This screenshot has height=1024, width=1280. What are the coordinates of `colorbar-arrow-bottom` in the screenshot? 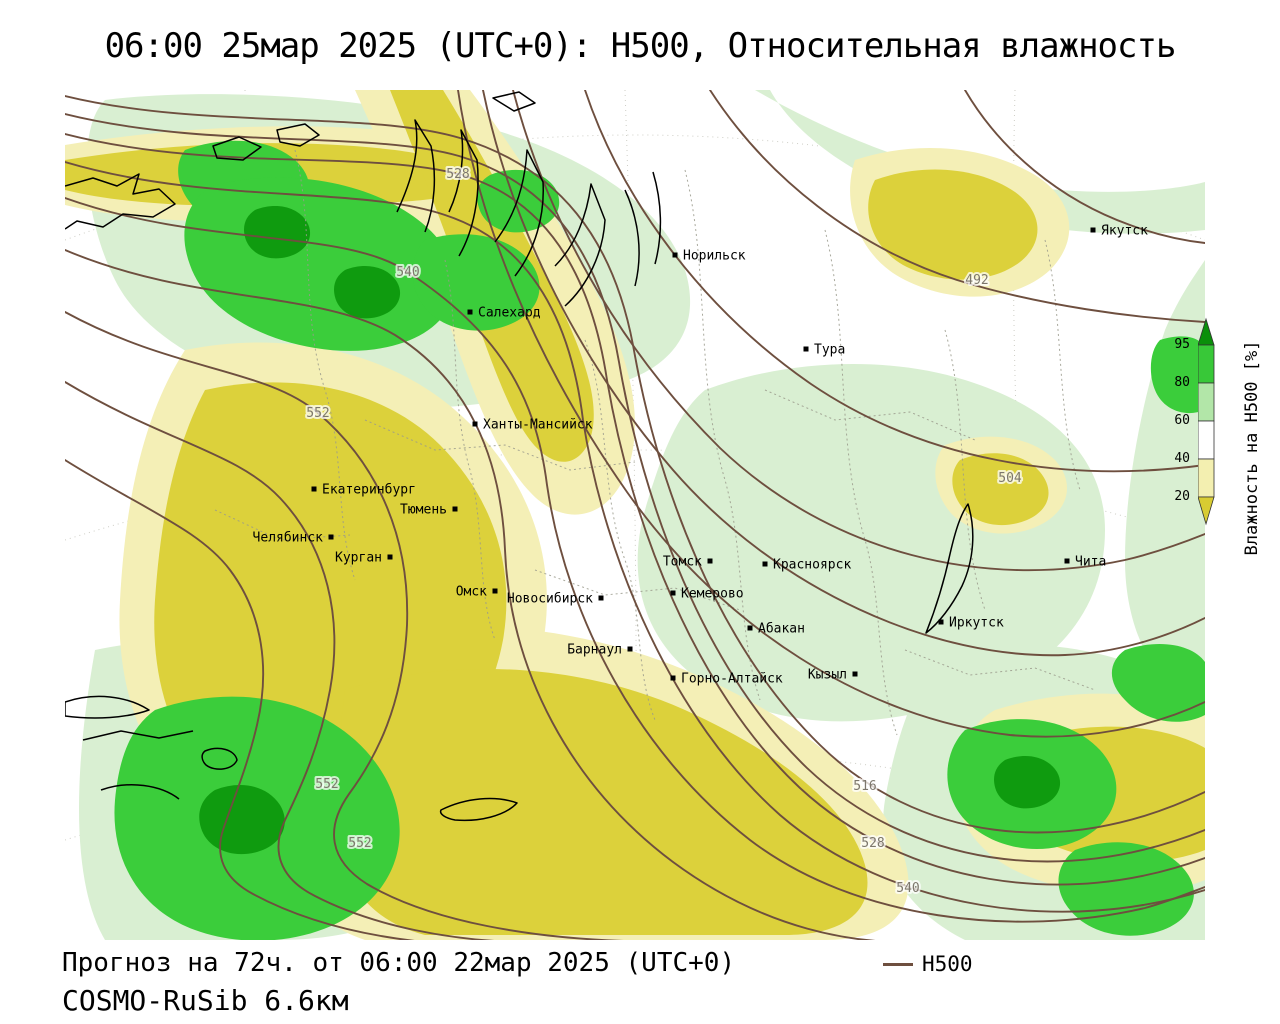 It's located at (1206, 511).